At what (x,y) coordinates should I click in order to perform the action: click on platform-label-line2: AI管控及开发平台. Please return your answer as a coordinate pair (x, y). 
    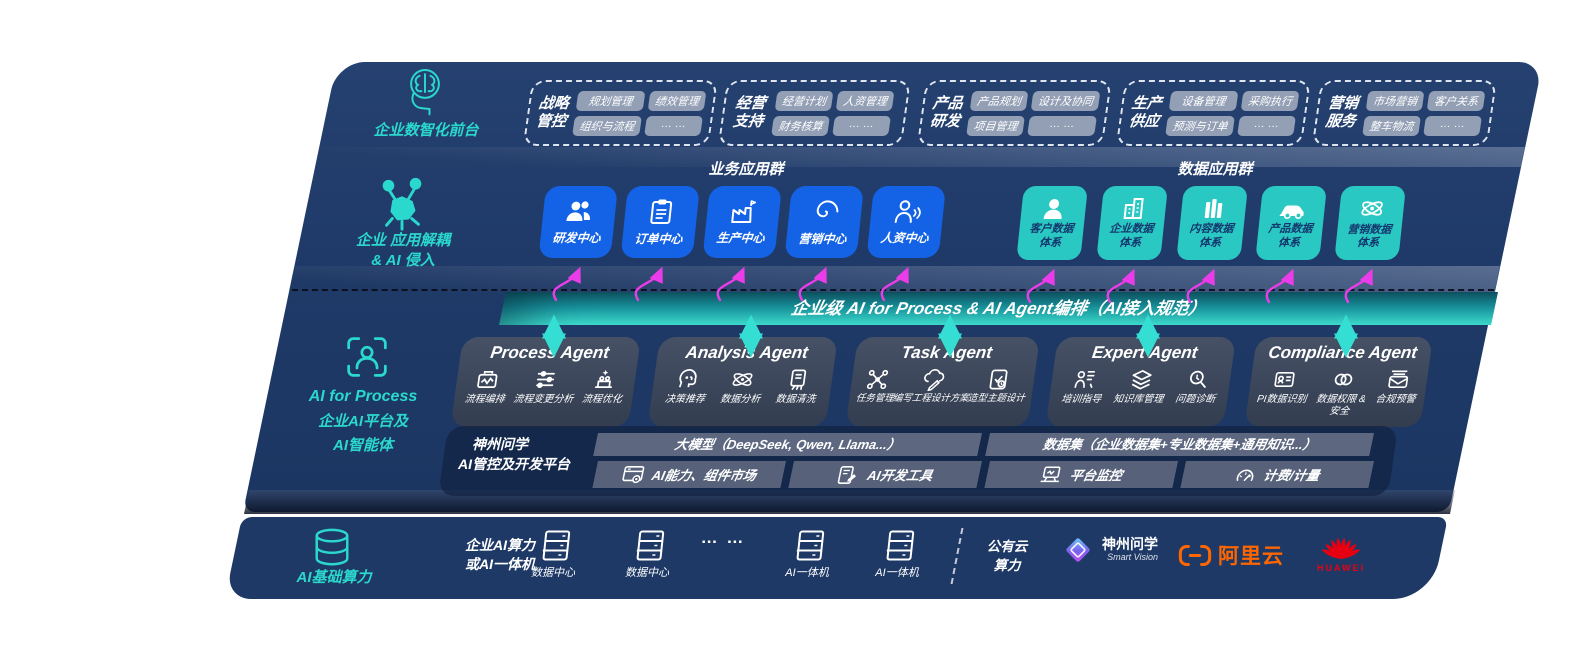
    Looking at the image, I should click on (514, 464).